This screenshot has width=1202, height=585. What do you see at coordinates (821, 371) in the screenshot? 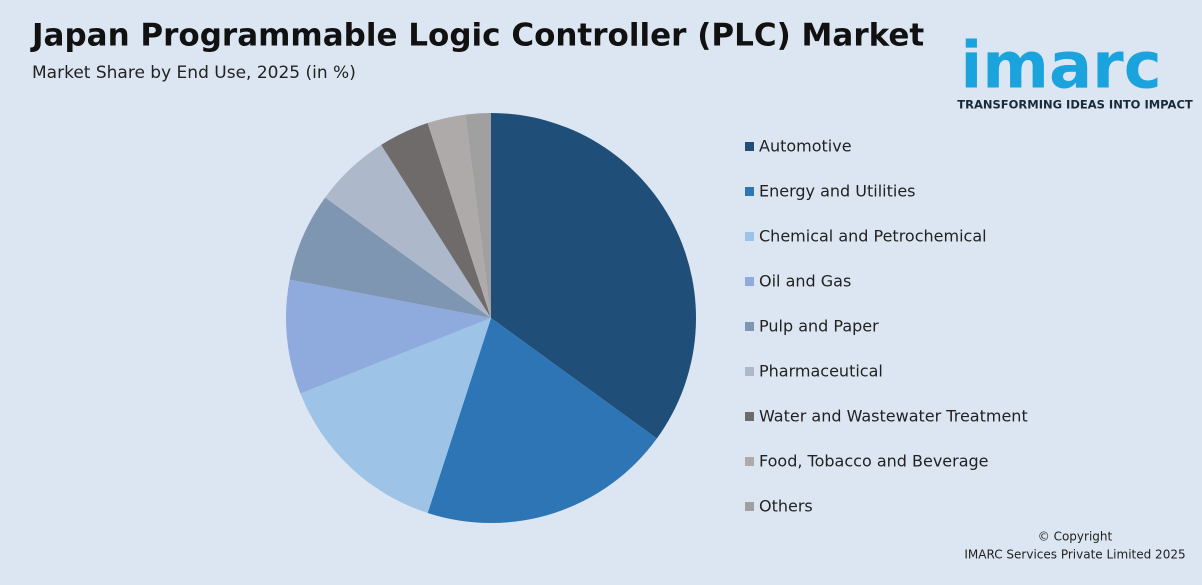
I see `legend-label: Pharmaceutical` at bounding box center [821, 371].